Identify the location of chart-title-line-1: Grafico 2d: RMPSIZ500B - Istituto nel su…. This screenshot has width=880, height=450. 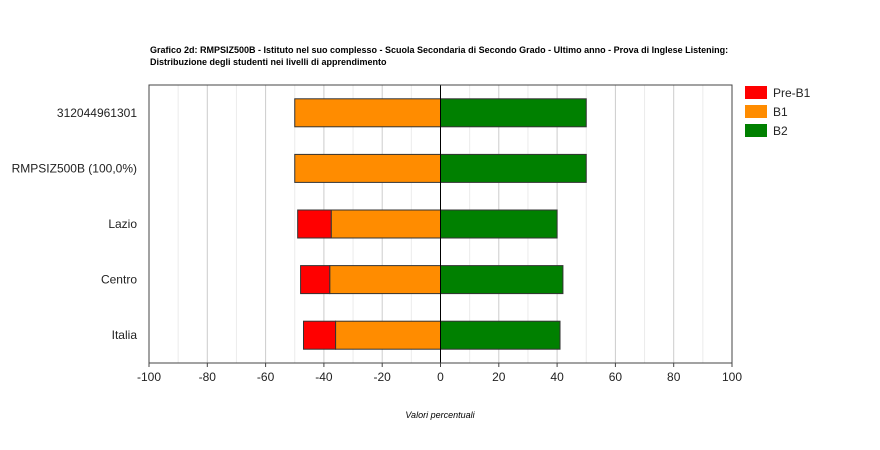
(439, 50).